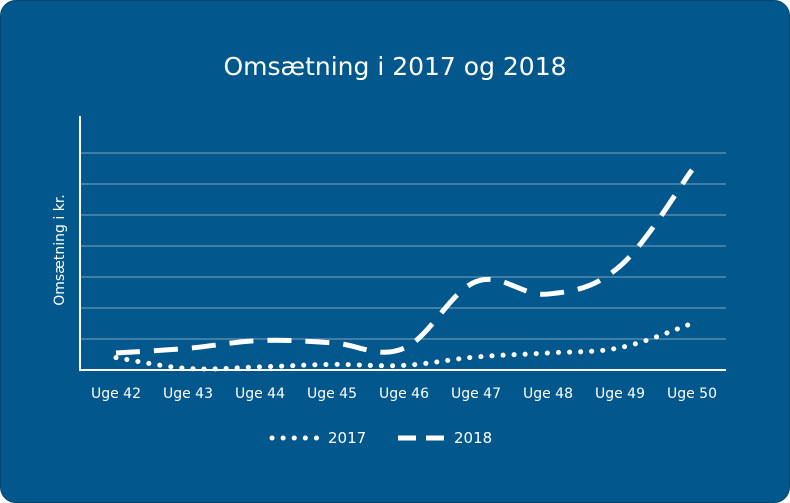 This screenshot has width=790, height=503. What do you see at coordinates (548, 394) in the screenshot?
I see `x-tick-label: Uge 48` at bounding box center [548, 394].